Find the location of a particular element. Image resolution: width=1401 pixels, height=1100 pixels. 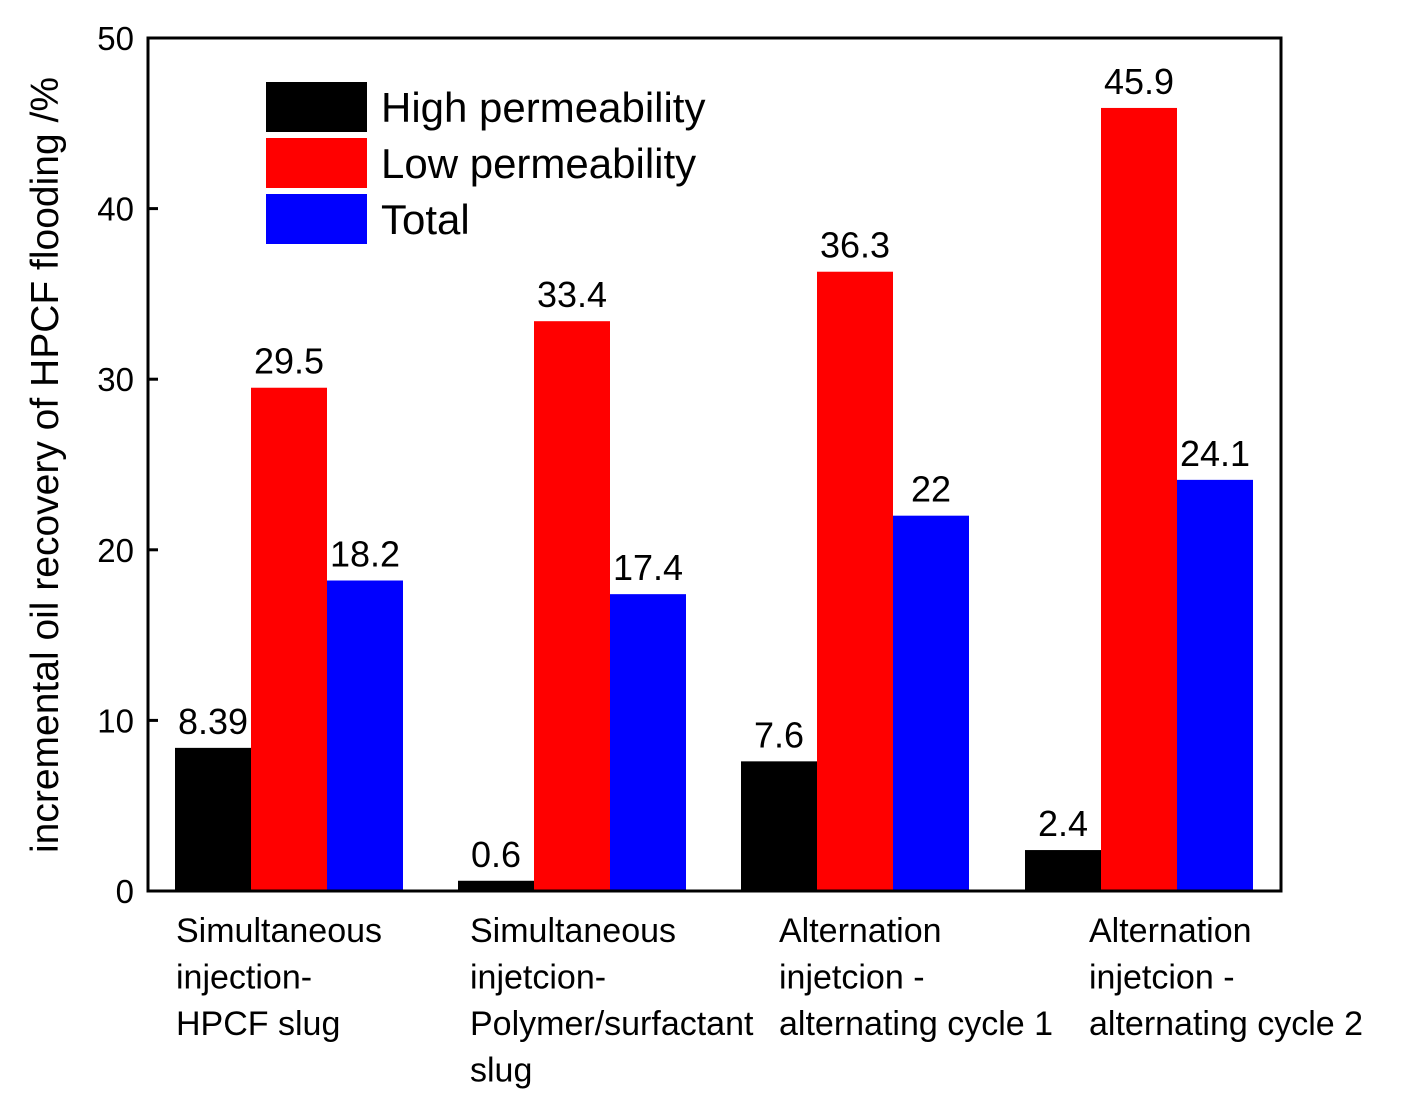

category-label-line: alternating cycle 1 is located at coordinates (916, 1024).